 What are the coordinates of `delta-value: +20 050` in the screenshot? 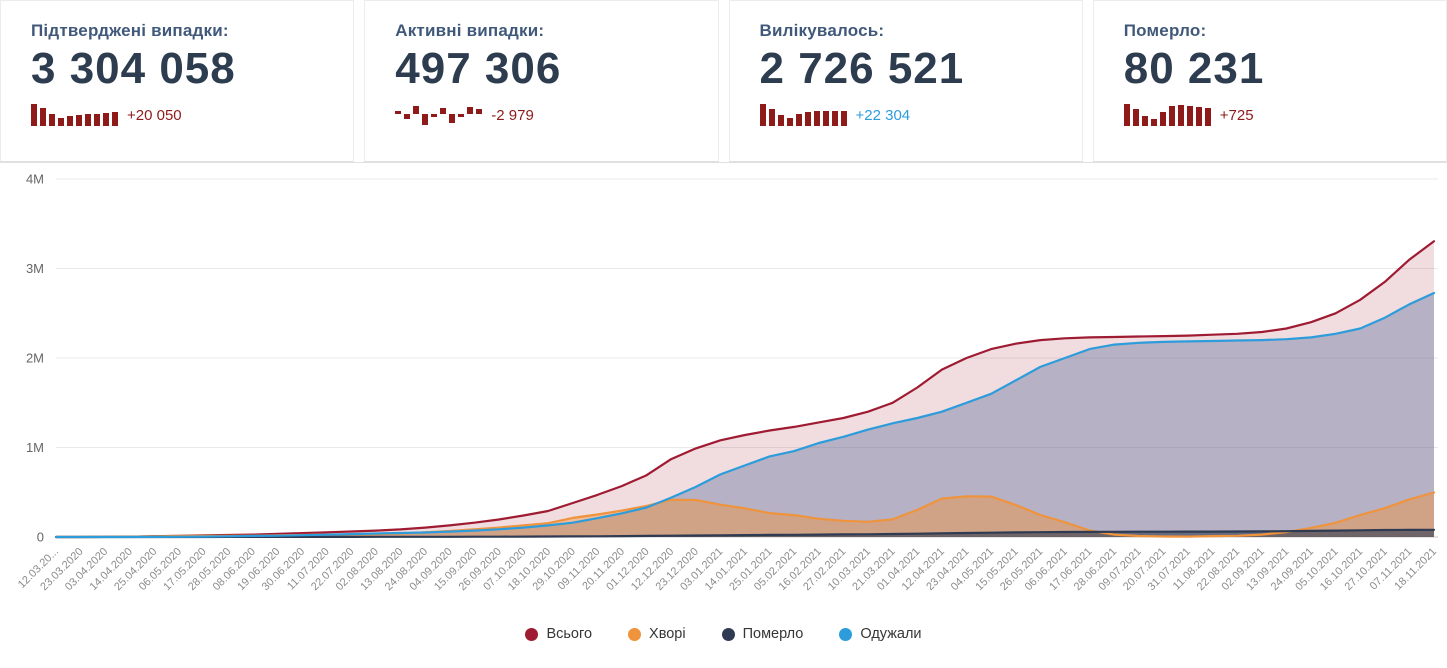 It's located at (154, 116).